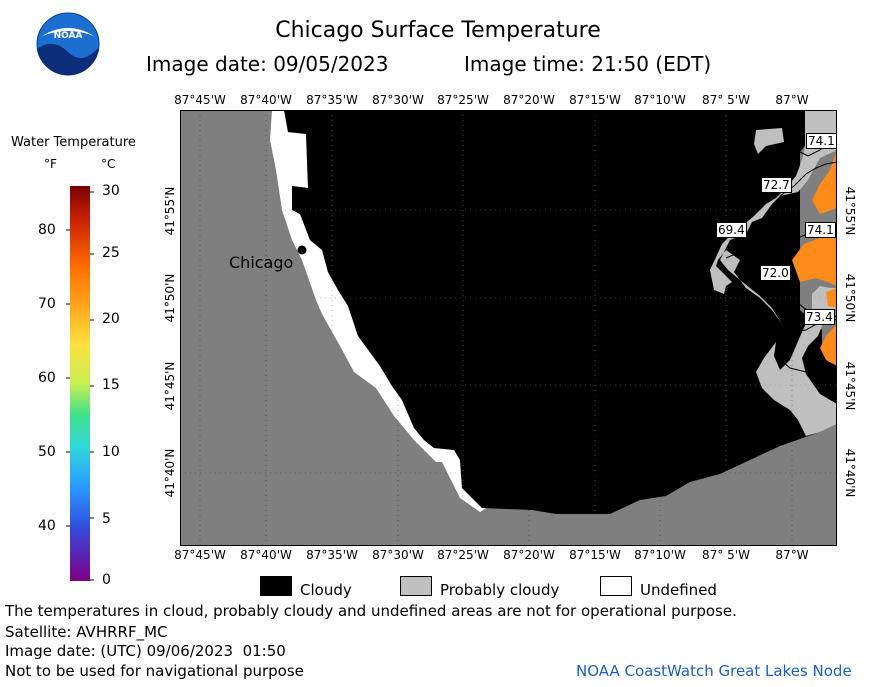 Image resolution: width=876 pixels, height=687 pixels. What do you see at coordinates (500, 590) in the screenshot?
I see `legend-probably-cloudy: Probably cloudy` at bounding box center [500, 590].